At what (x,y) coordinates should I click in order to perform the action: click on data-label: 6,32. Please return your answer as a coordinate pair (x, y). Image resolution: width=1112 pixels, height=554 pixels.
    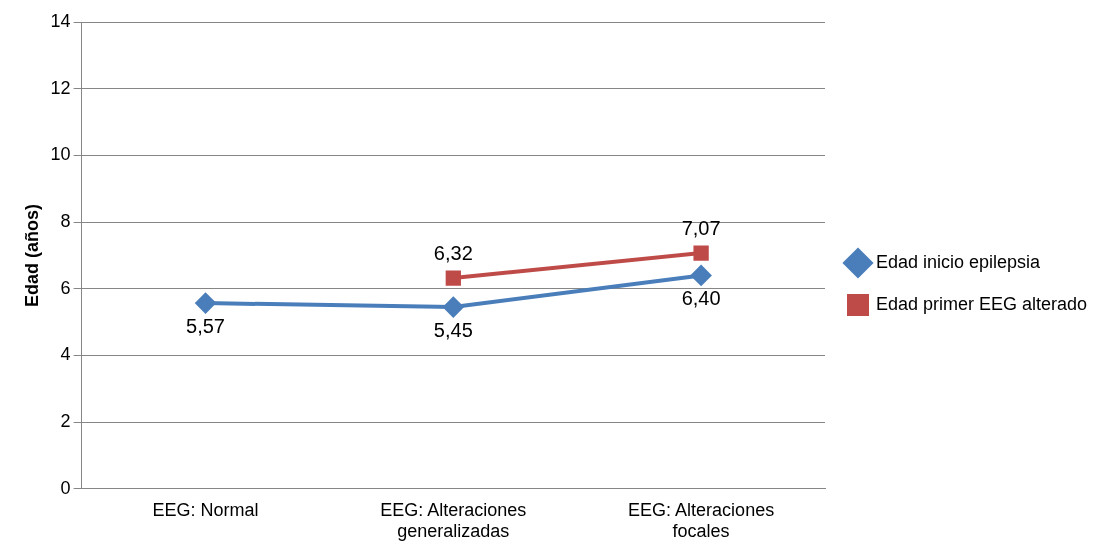
    Looking at the image, I should click on (453, 252).